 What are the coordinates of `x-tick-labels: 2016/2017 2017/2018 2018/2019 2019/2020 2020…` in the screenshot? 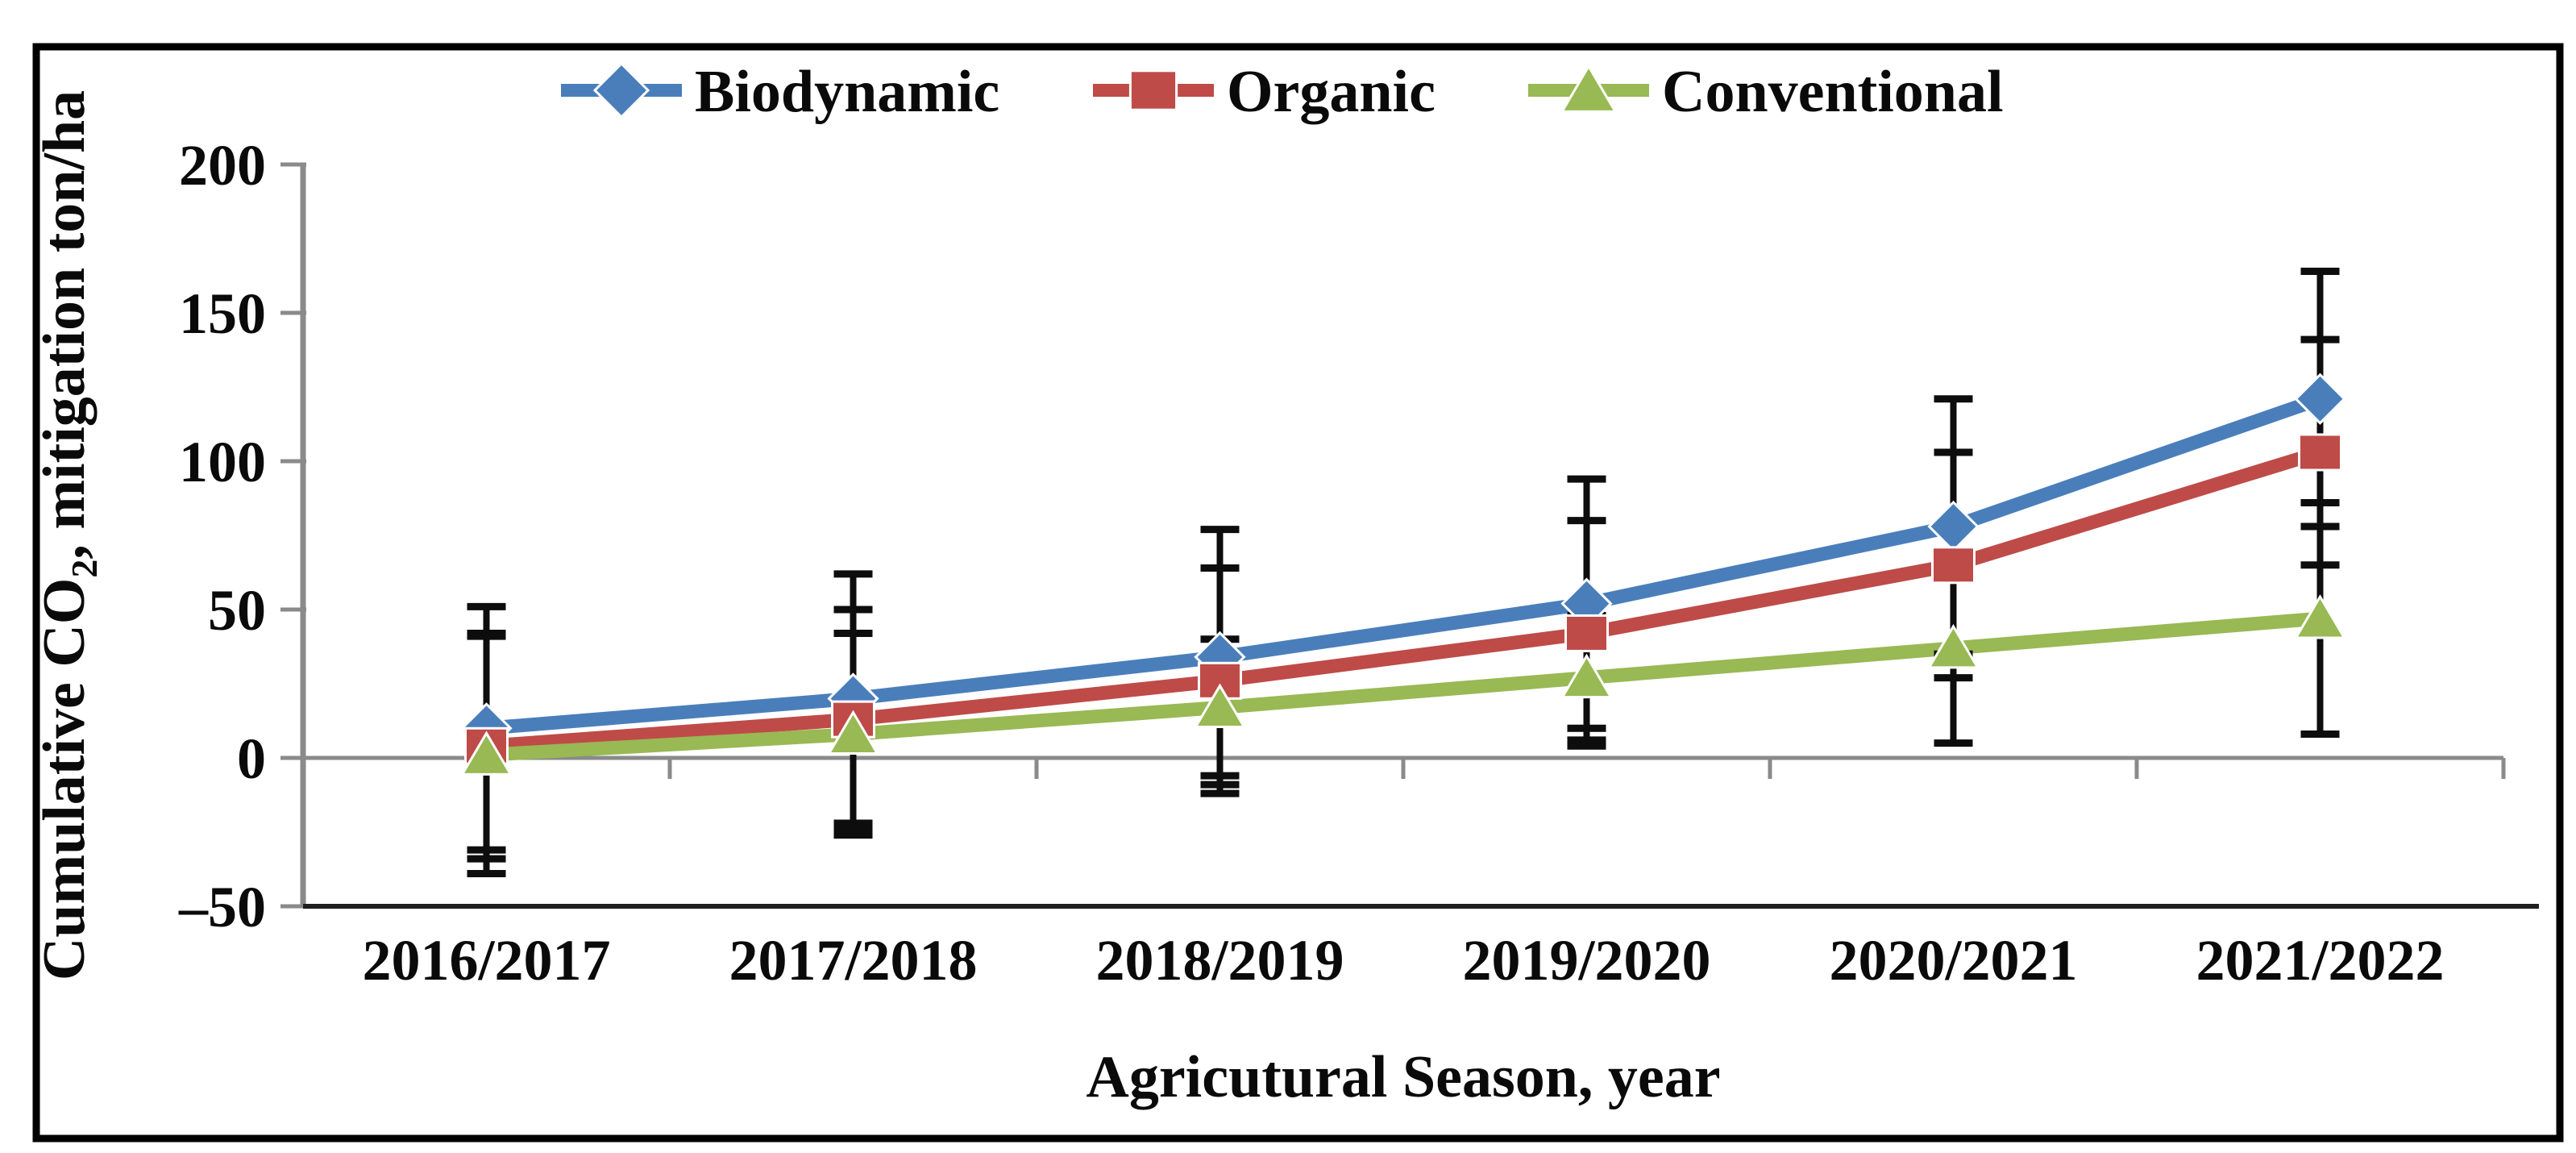 It's located at (1403, 960).